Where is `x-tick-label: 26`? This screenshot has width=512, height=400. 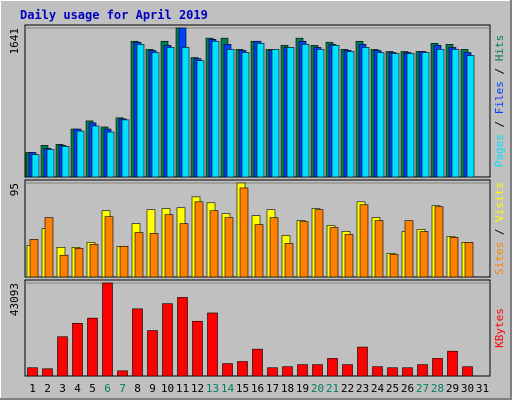 x-tick-label: 26 is located at coordinates (407, 388).